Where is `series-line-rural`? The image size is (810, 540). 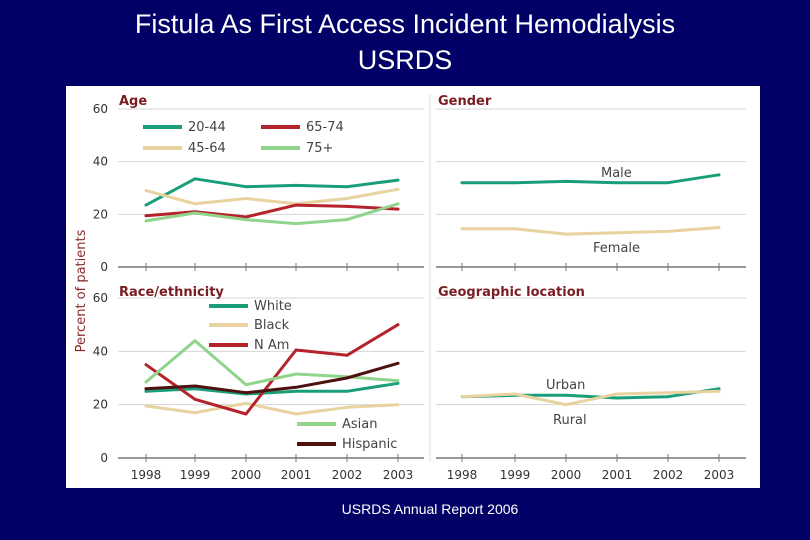 series-line-rural is located at coordinates (590, 398).